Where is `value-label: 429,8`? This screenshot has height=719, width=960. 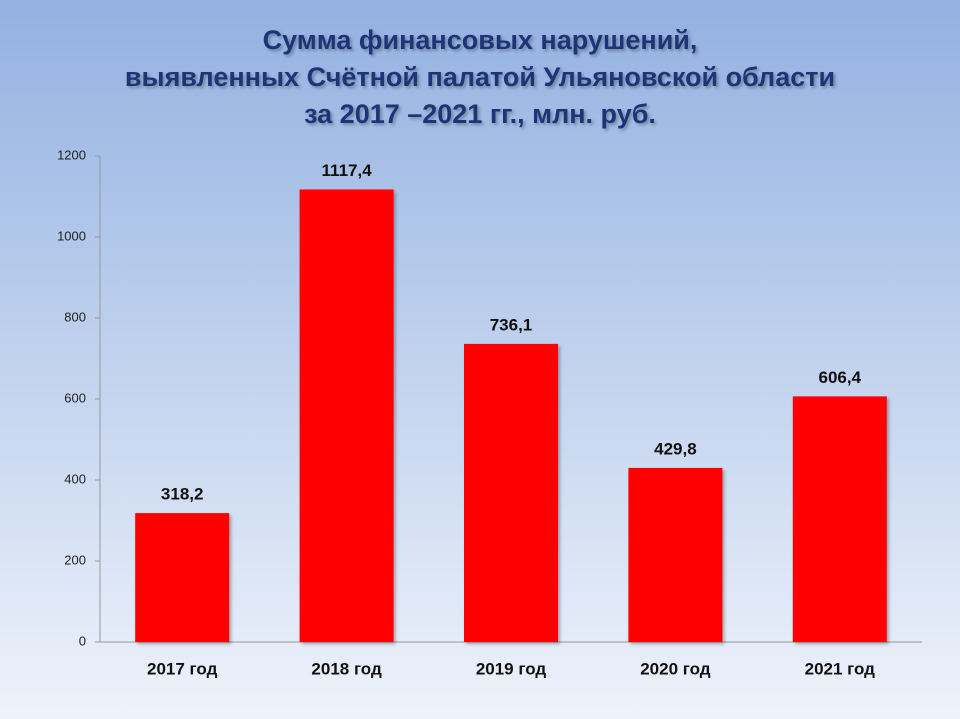
value-label: 429,8 is located at coordinates (675, 448).